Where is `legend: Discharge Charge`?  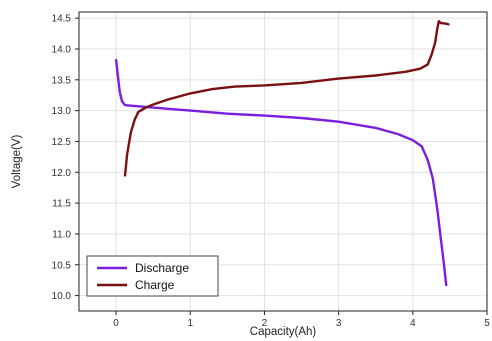 legend: Discharge Charge is located at coordinates (152, 276).